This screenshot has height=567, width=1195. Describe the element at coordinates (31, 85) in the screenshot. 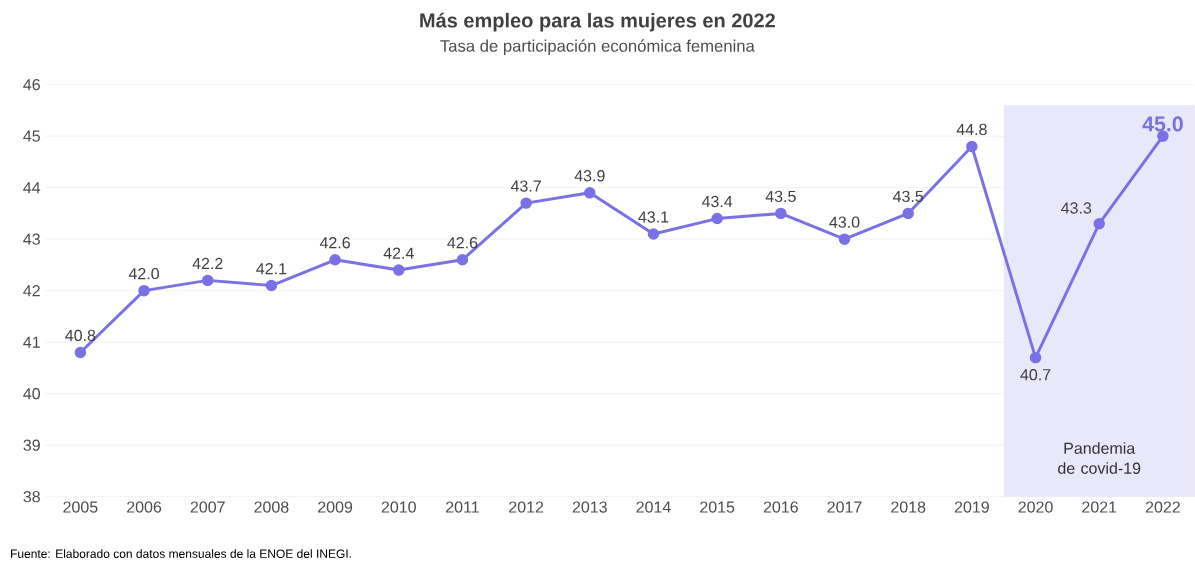

I see `y-tick-label: 46` at that location.